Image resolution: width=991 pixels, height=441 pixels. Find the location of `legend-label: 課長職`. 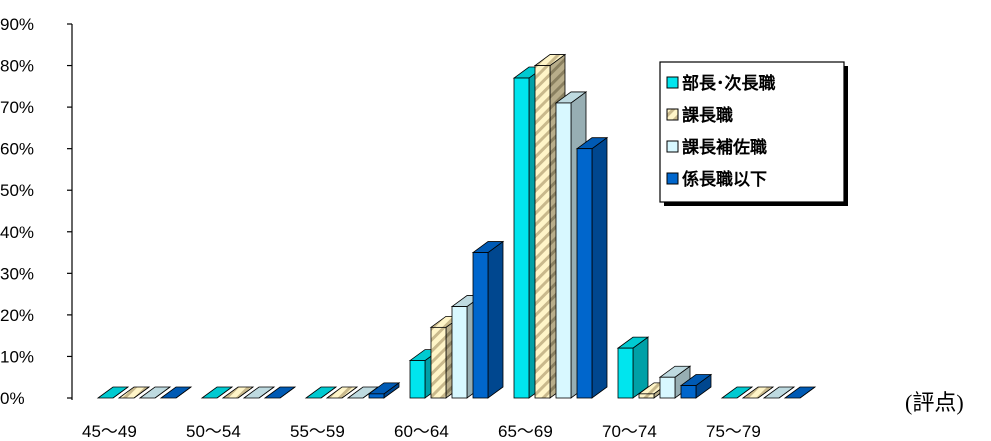

legend-label: 課長職 is located at coordinates (707, 115).